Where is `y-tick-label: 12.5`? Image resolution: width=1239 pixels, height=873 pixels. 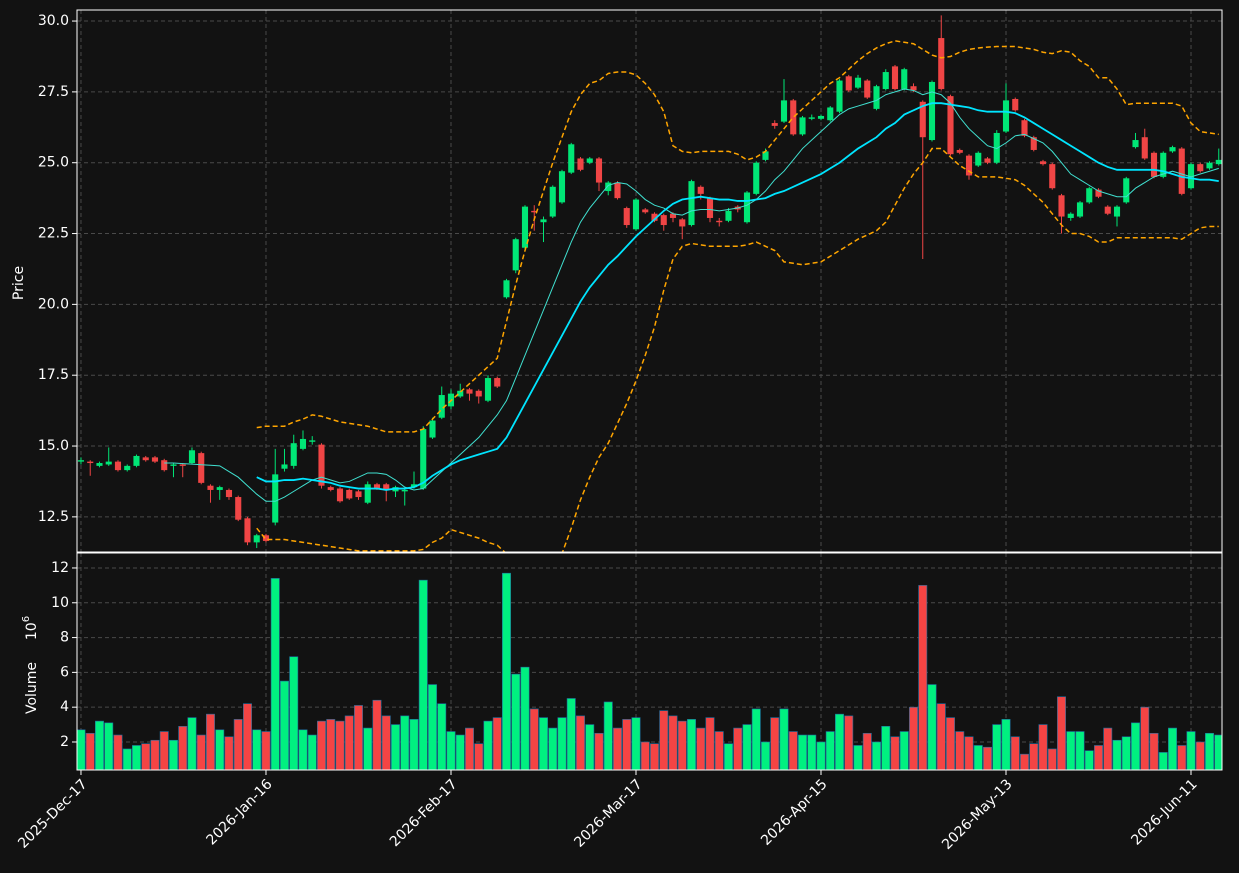 y-tick-label: 12.5 is located at coordinates (53, 517).